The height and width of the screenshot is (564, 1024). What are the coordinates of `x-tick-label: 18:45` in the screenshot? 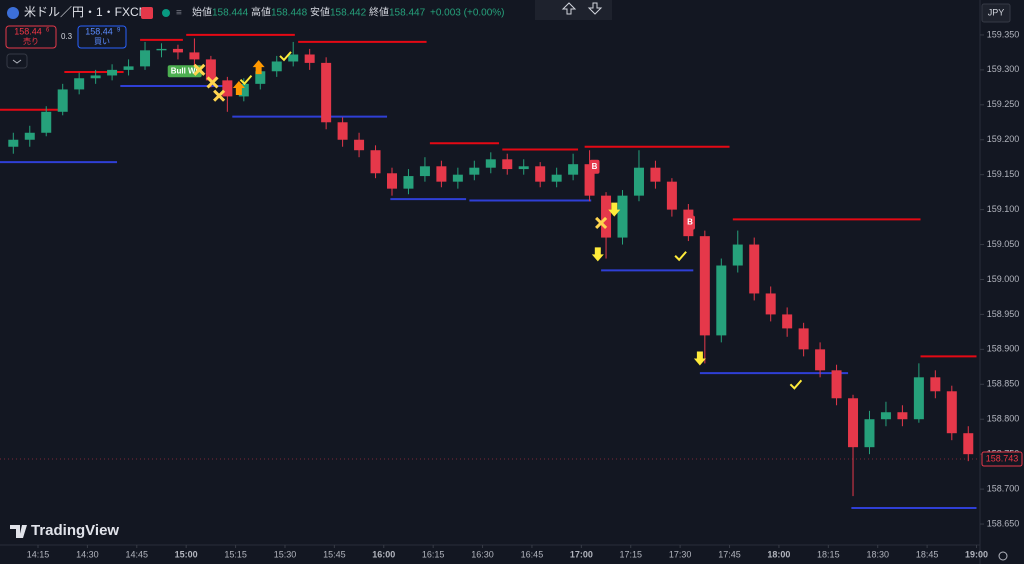 It's located at (927, 554).